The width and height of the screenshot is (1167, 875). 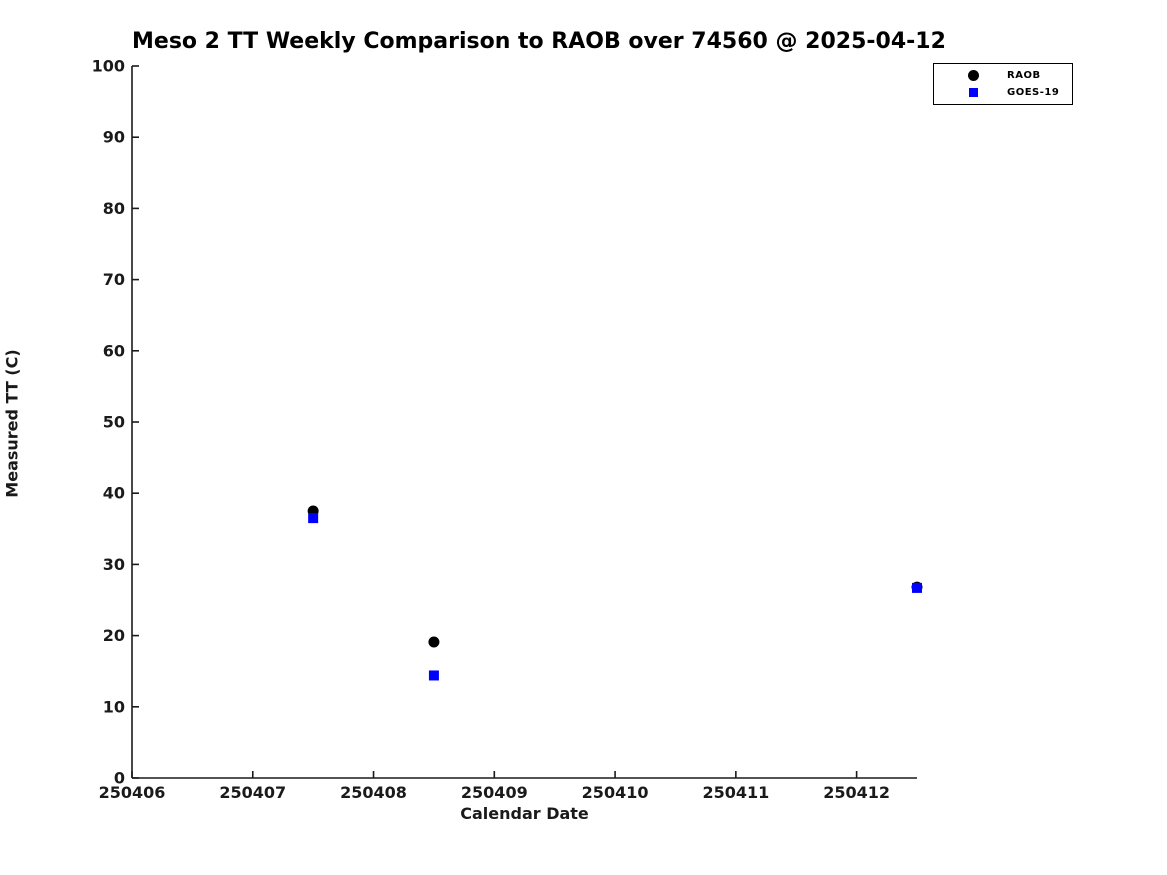 What do you see at coordinates (524, 813) in the screenshot?
I see `x-axis-label: Calendar Date` at bounding box center [524, 813].